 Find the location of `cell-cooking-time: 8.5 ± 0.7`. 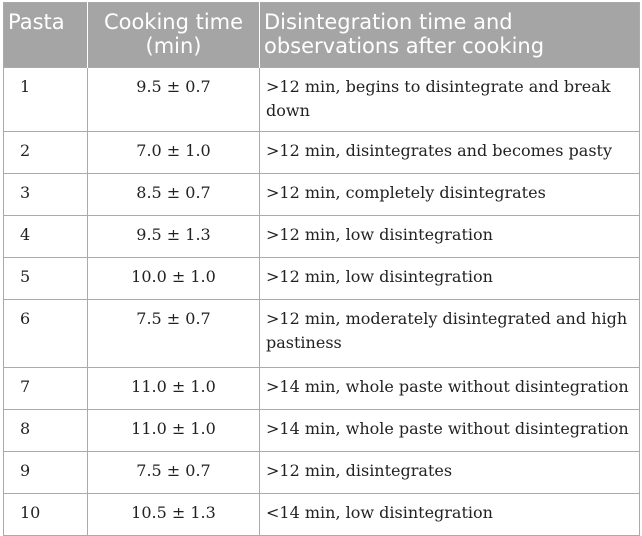

cell-cooking-time: 8.5 ± 0.7 is located at coordinates (173, 194).